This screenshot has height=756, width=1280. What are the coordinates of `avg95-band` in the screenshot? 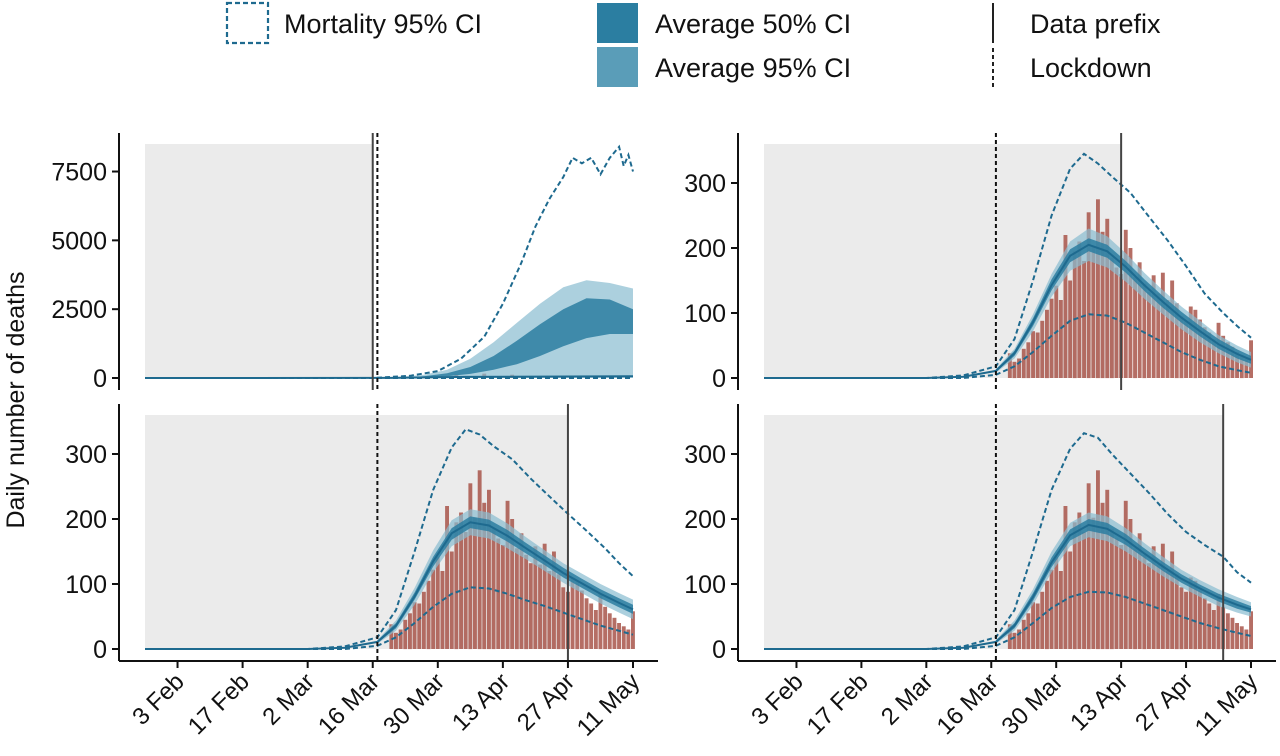 It's located at (505, 576).